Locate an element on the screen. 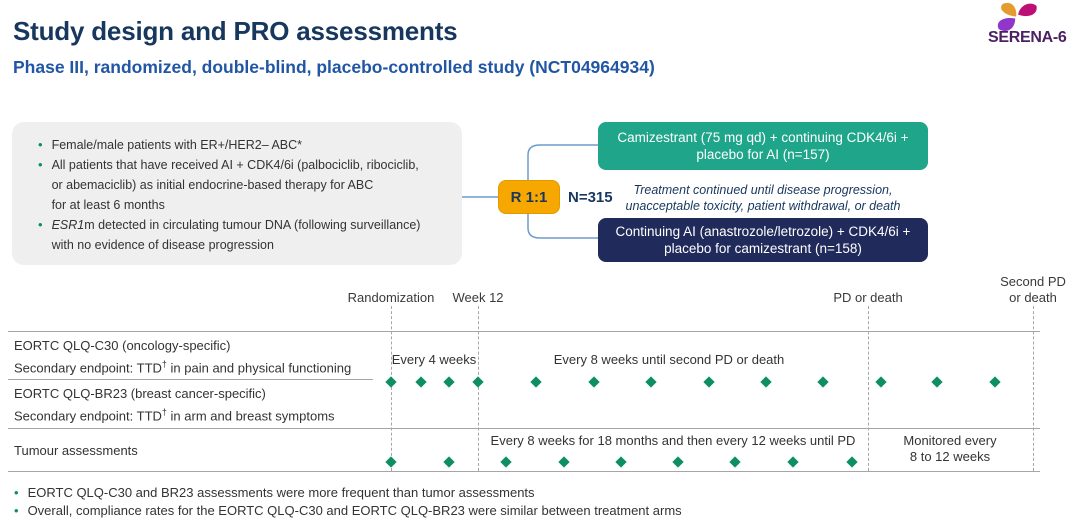  row-label-line: EORTC QLQ-BR23 (breast cancer-specific) is located at coordinates (140, 393).